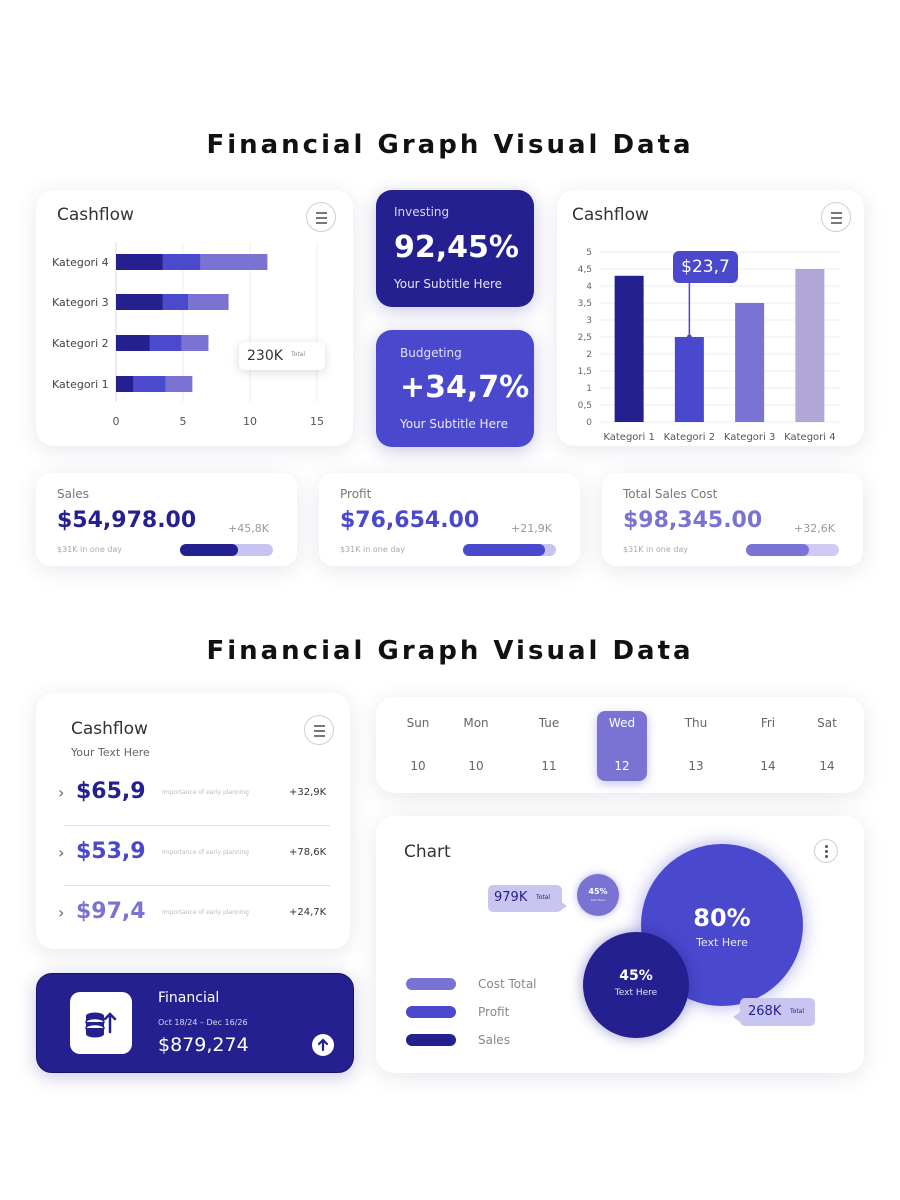 This screenshot has width=900, height=1200. Describe the element at coordinates (598, 895) in the screenshot. I see `small-bubble: 45% Text Here` at that location.